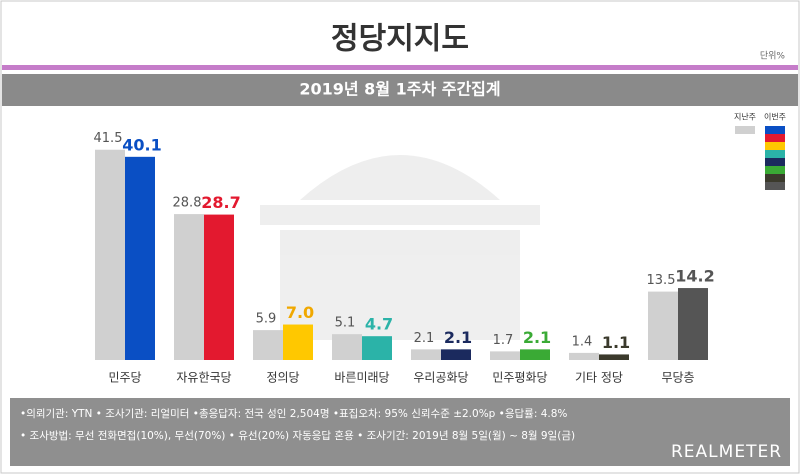  Describe the element at coordinates (379, 324) in the screenshot. I see `value-label: 4.7` at that location.